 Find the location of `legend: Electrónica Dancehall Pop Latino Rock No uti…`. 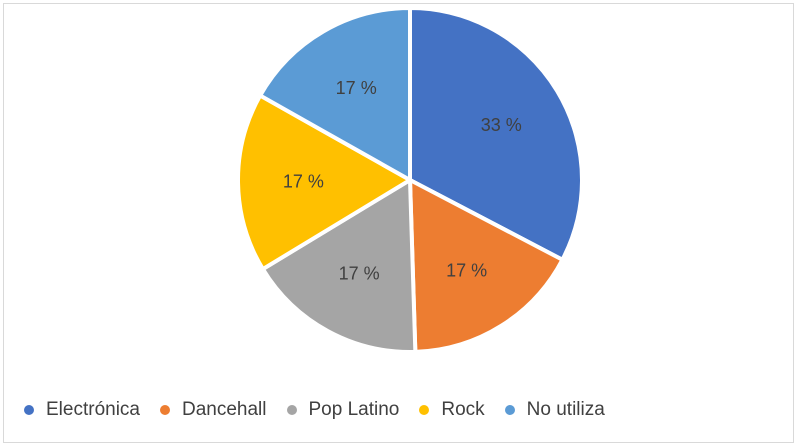

legend: Electrónica Dancehall Pop Latino Rock No uti… is located at coordinates (324, 410).